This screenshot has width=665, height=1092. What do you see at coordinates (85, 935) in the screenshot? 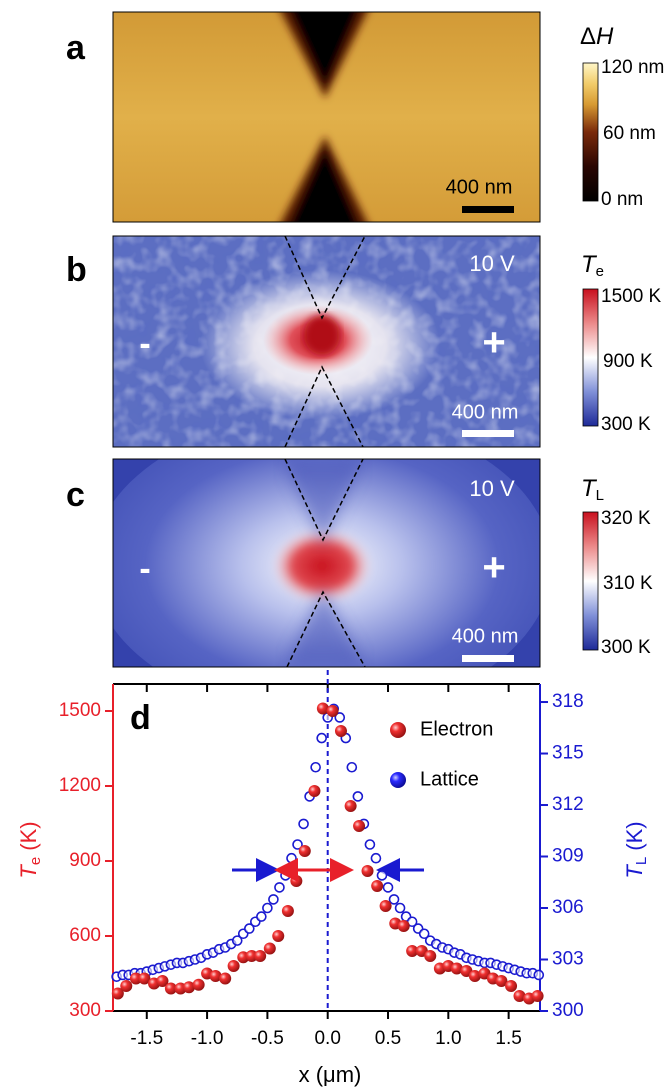
I see `y-tick-label: 600` at bounding box center [85, 935].